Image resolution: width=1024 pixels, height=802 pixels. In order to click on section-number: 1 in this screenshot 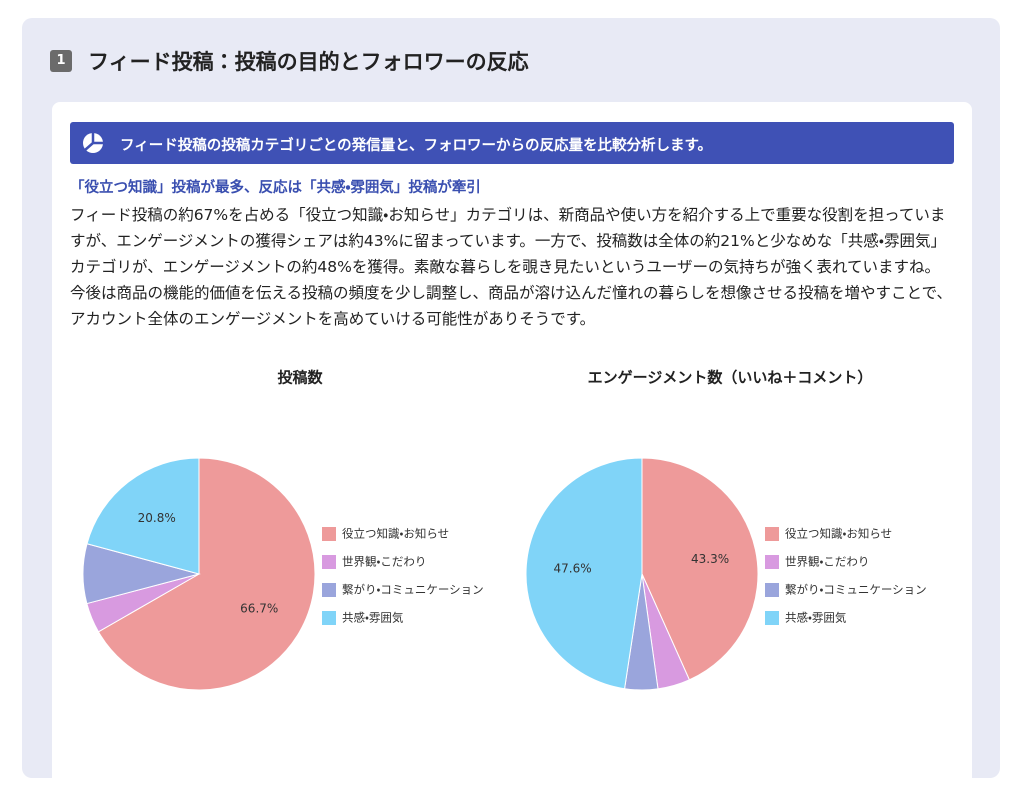, I will do `click(61, 61)`.